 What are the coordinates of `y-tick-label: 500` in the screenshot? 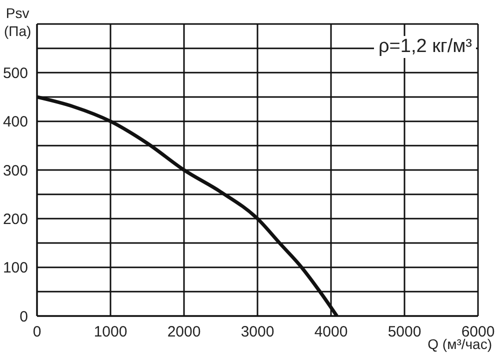 It's located at (15, 73).